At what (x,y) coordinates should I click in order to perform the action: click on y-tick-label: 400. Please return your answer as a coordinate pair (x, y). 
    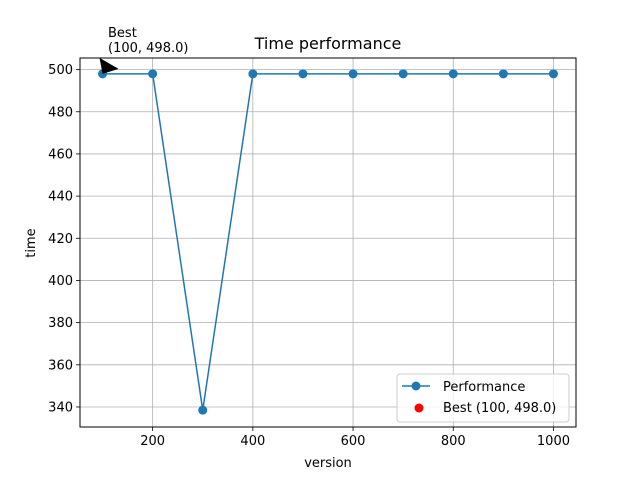
    Looking at the image, I should click on (60, 281).